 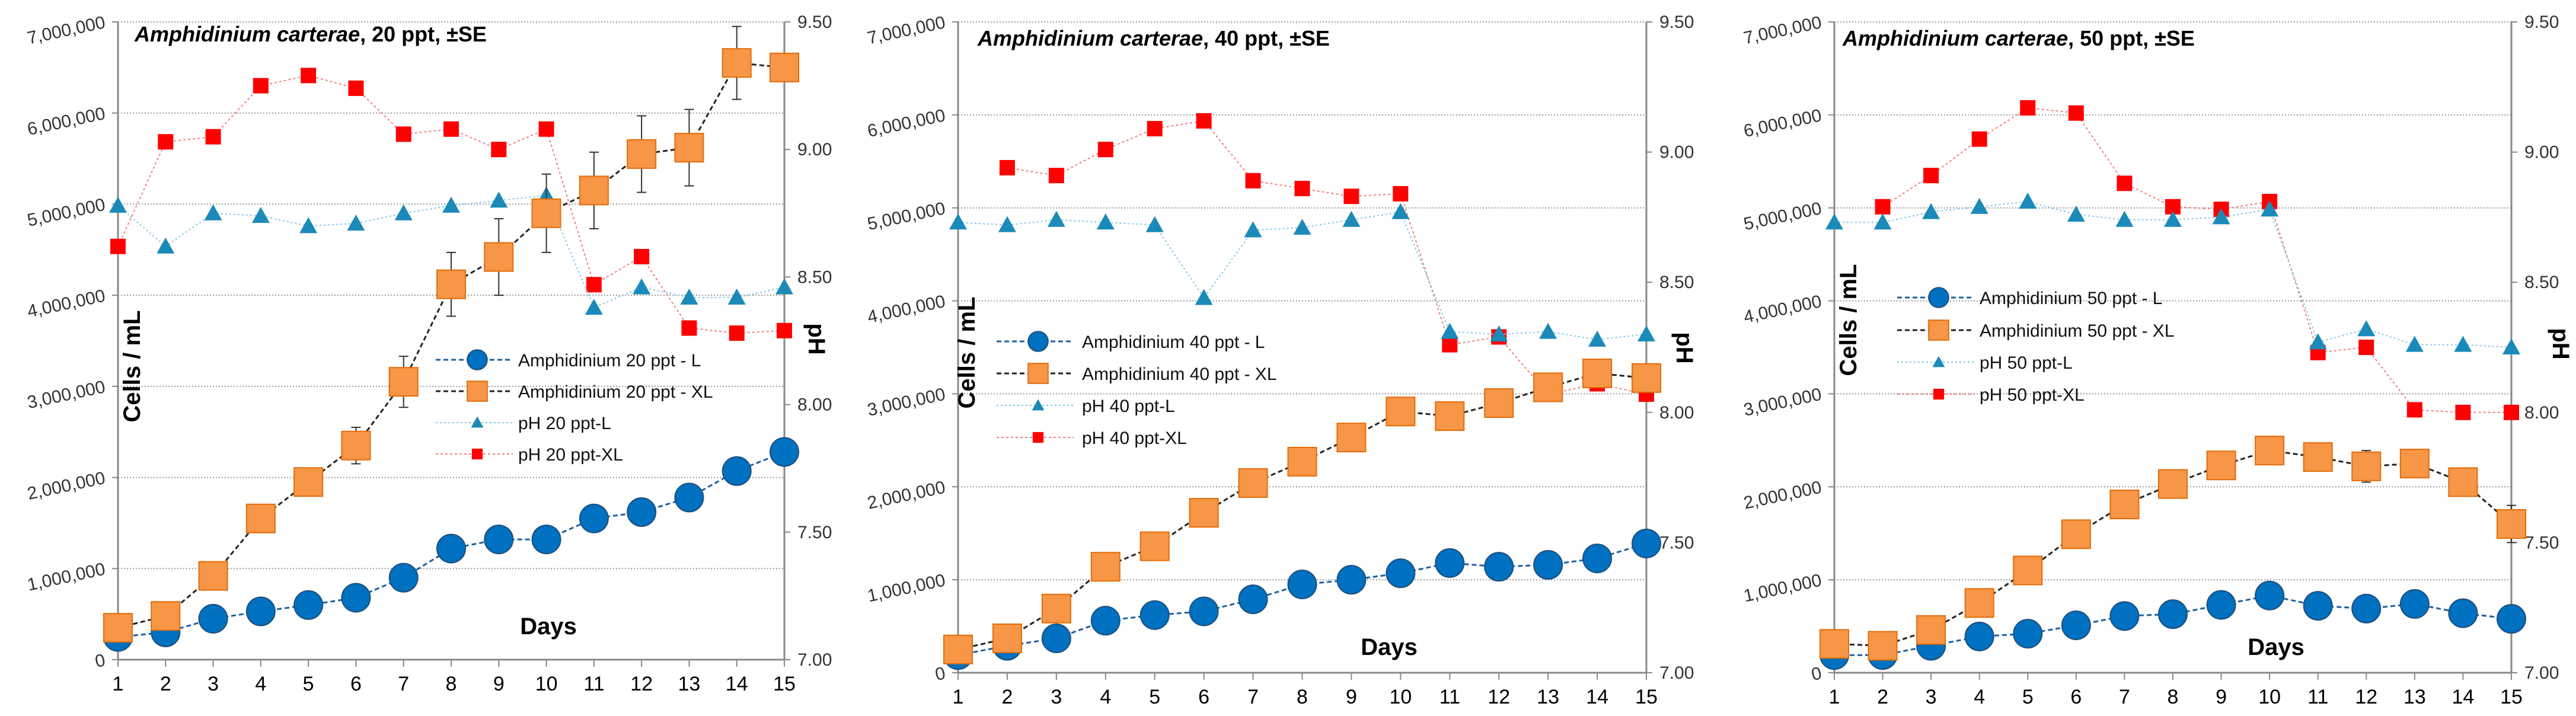 I want to click on y2-tick-label: 9.00, so click(x=814, y=149).